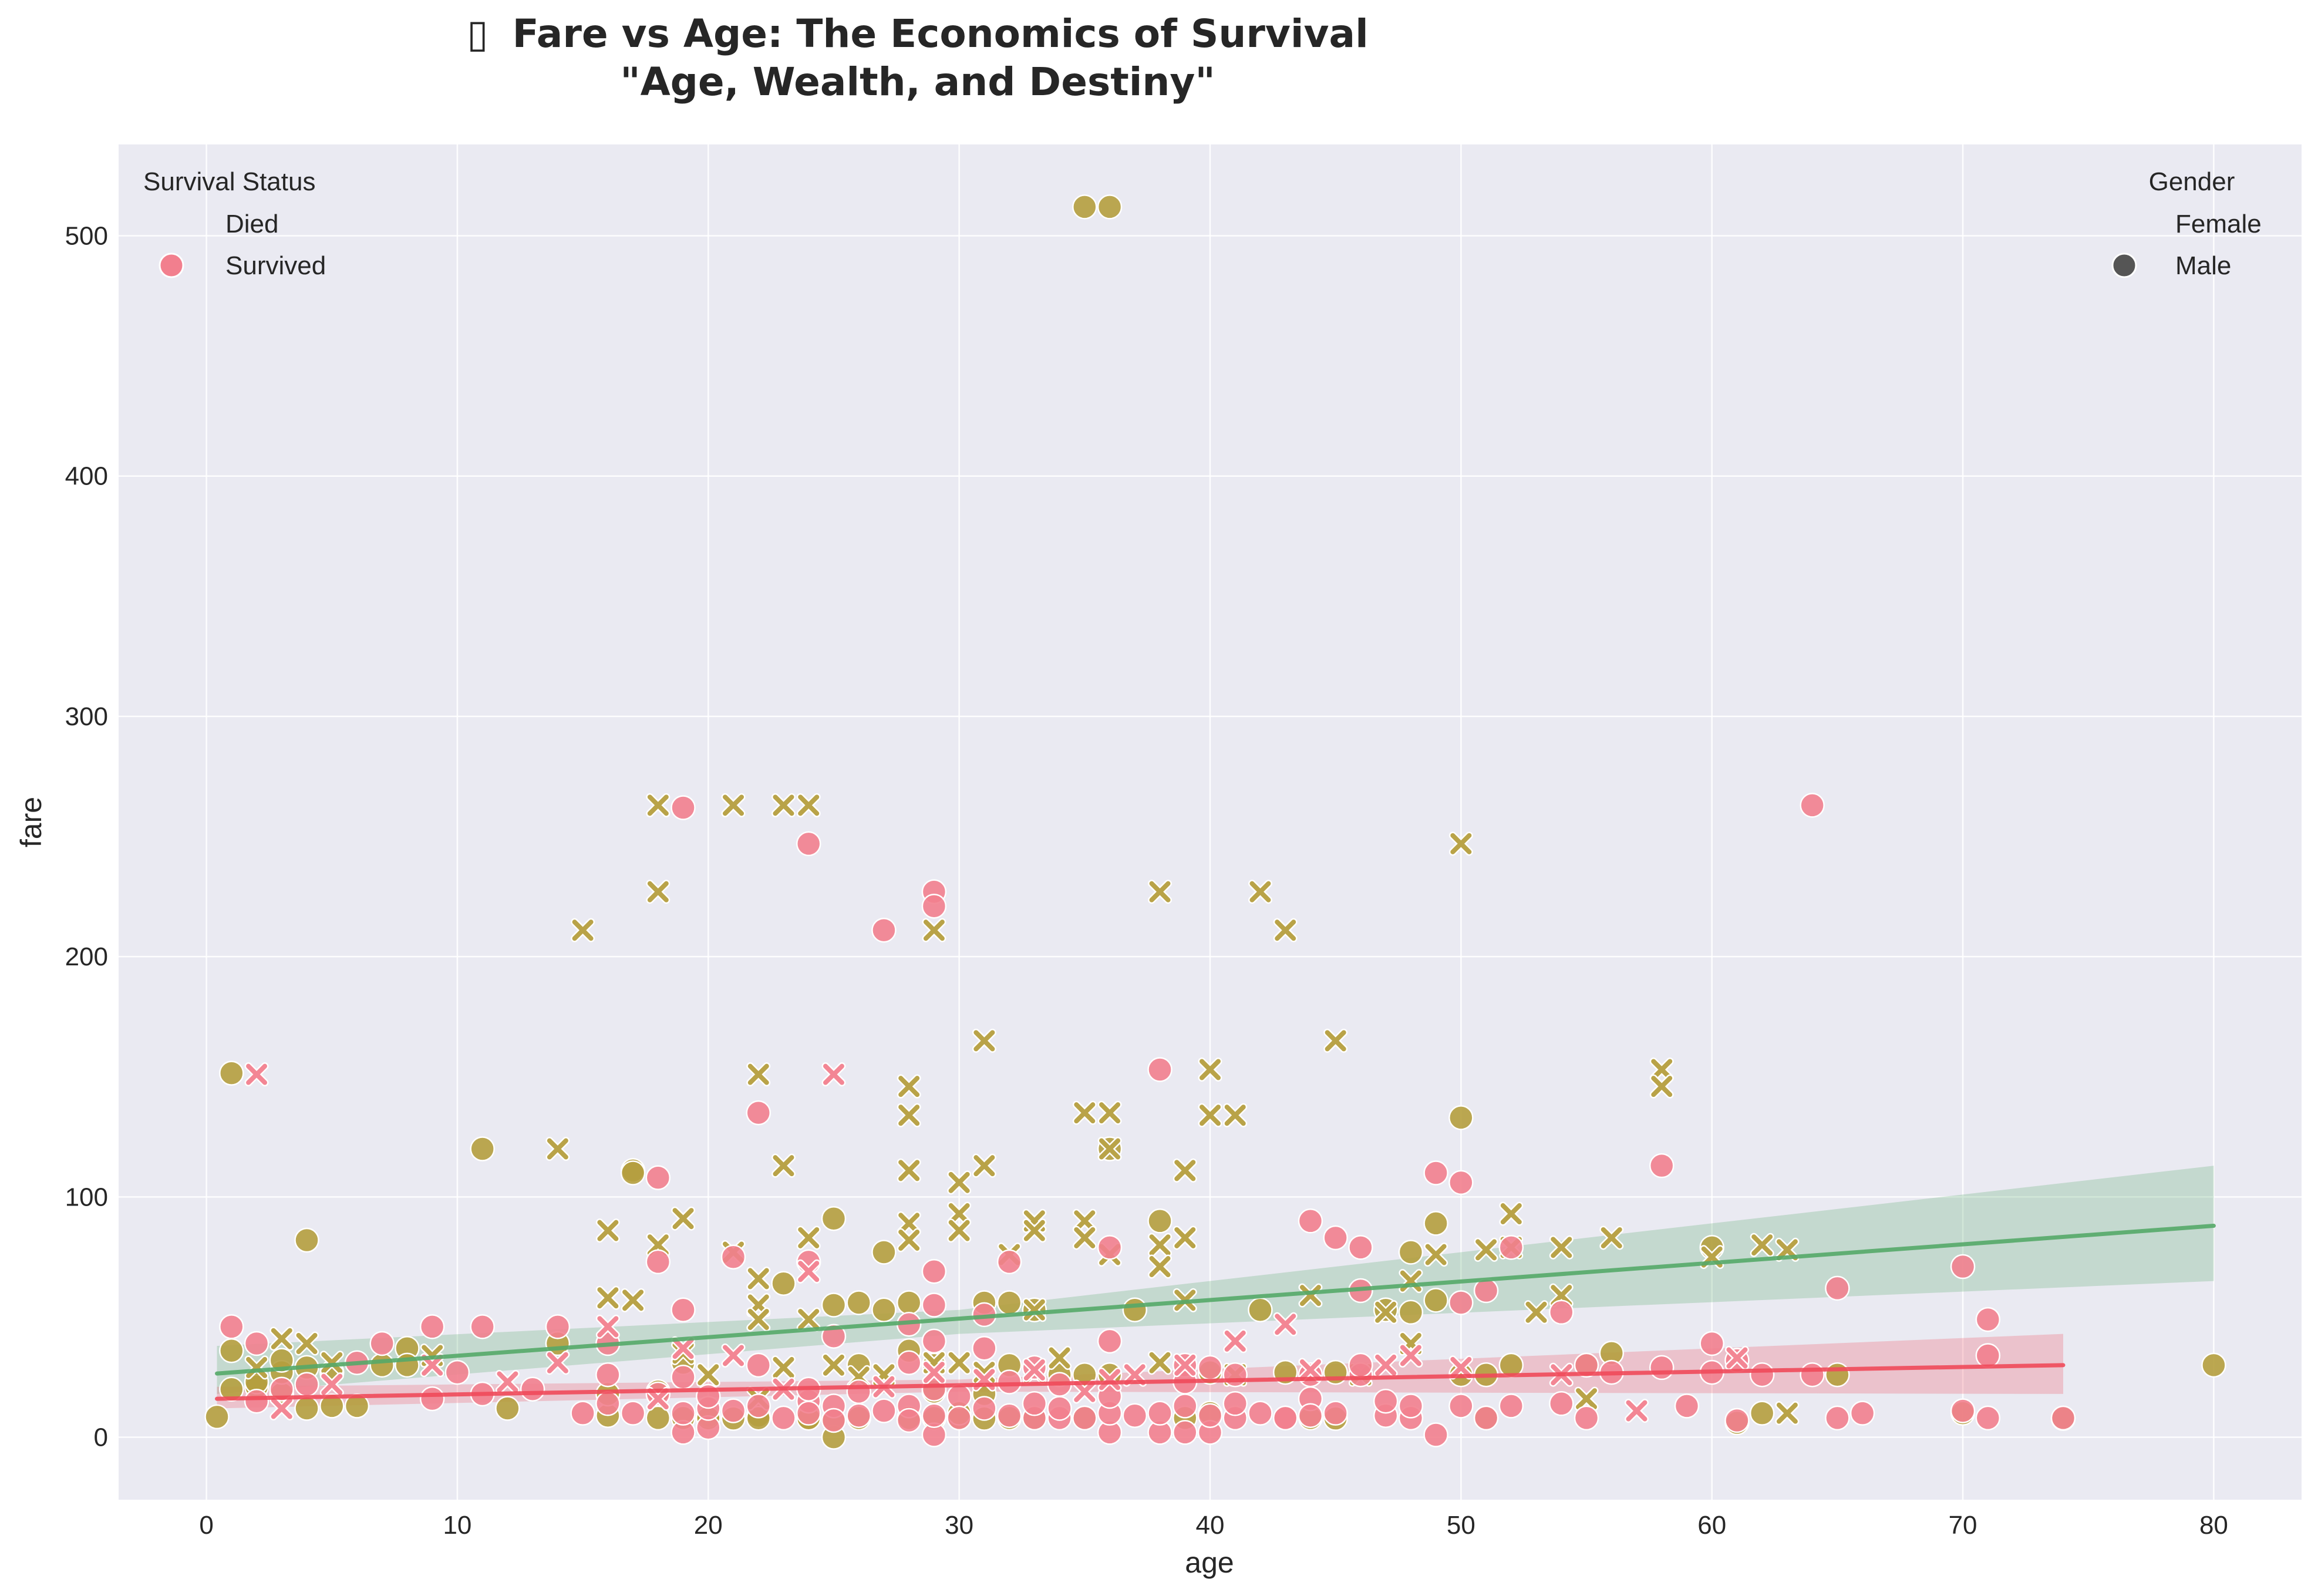 The width and height of the screenshot is (2318, 1596). Describe the element at coordinates (1711, 1525) in the screenshot. I see `x-tick-label: 60` at that location.